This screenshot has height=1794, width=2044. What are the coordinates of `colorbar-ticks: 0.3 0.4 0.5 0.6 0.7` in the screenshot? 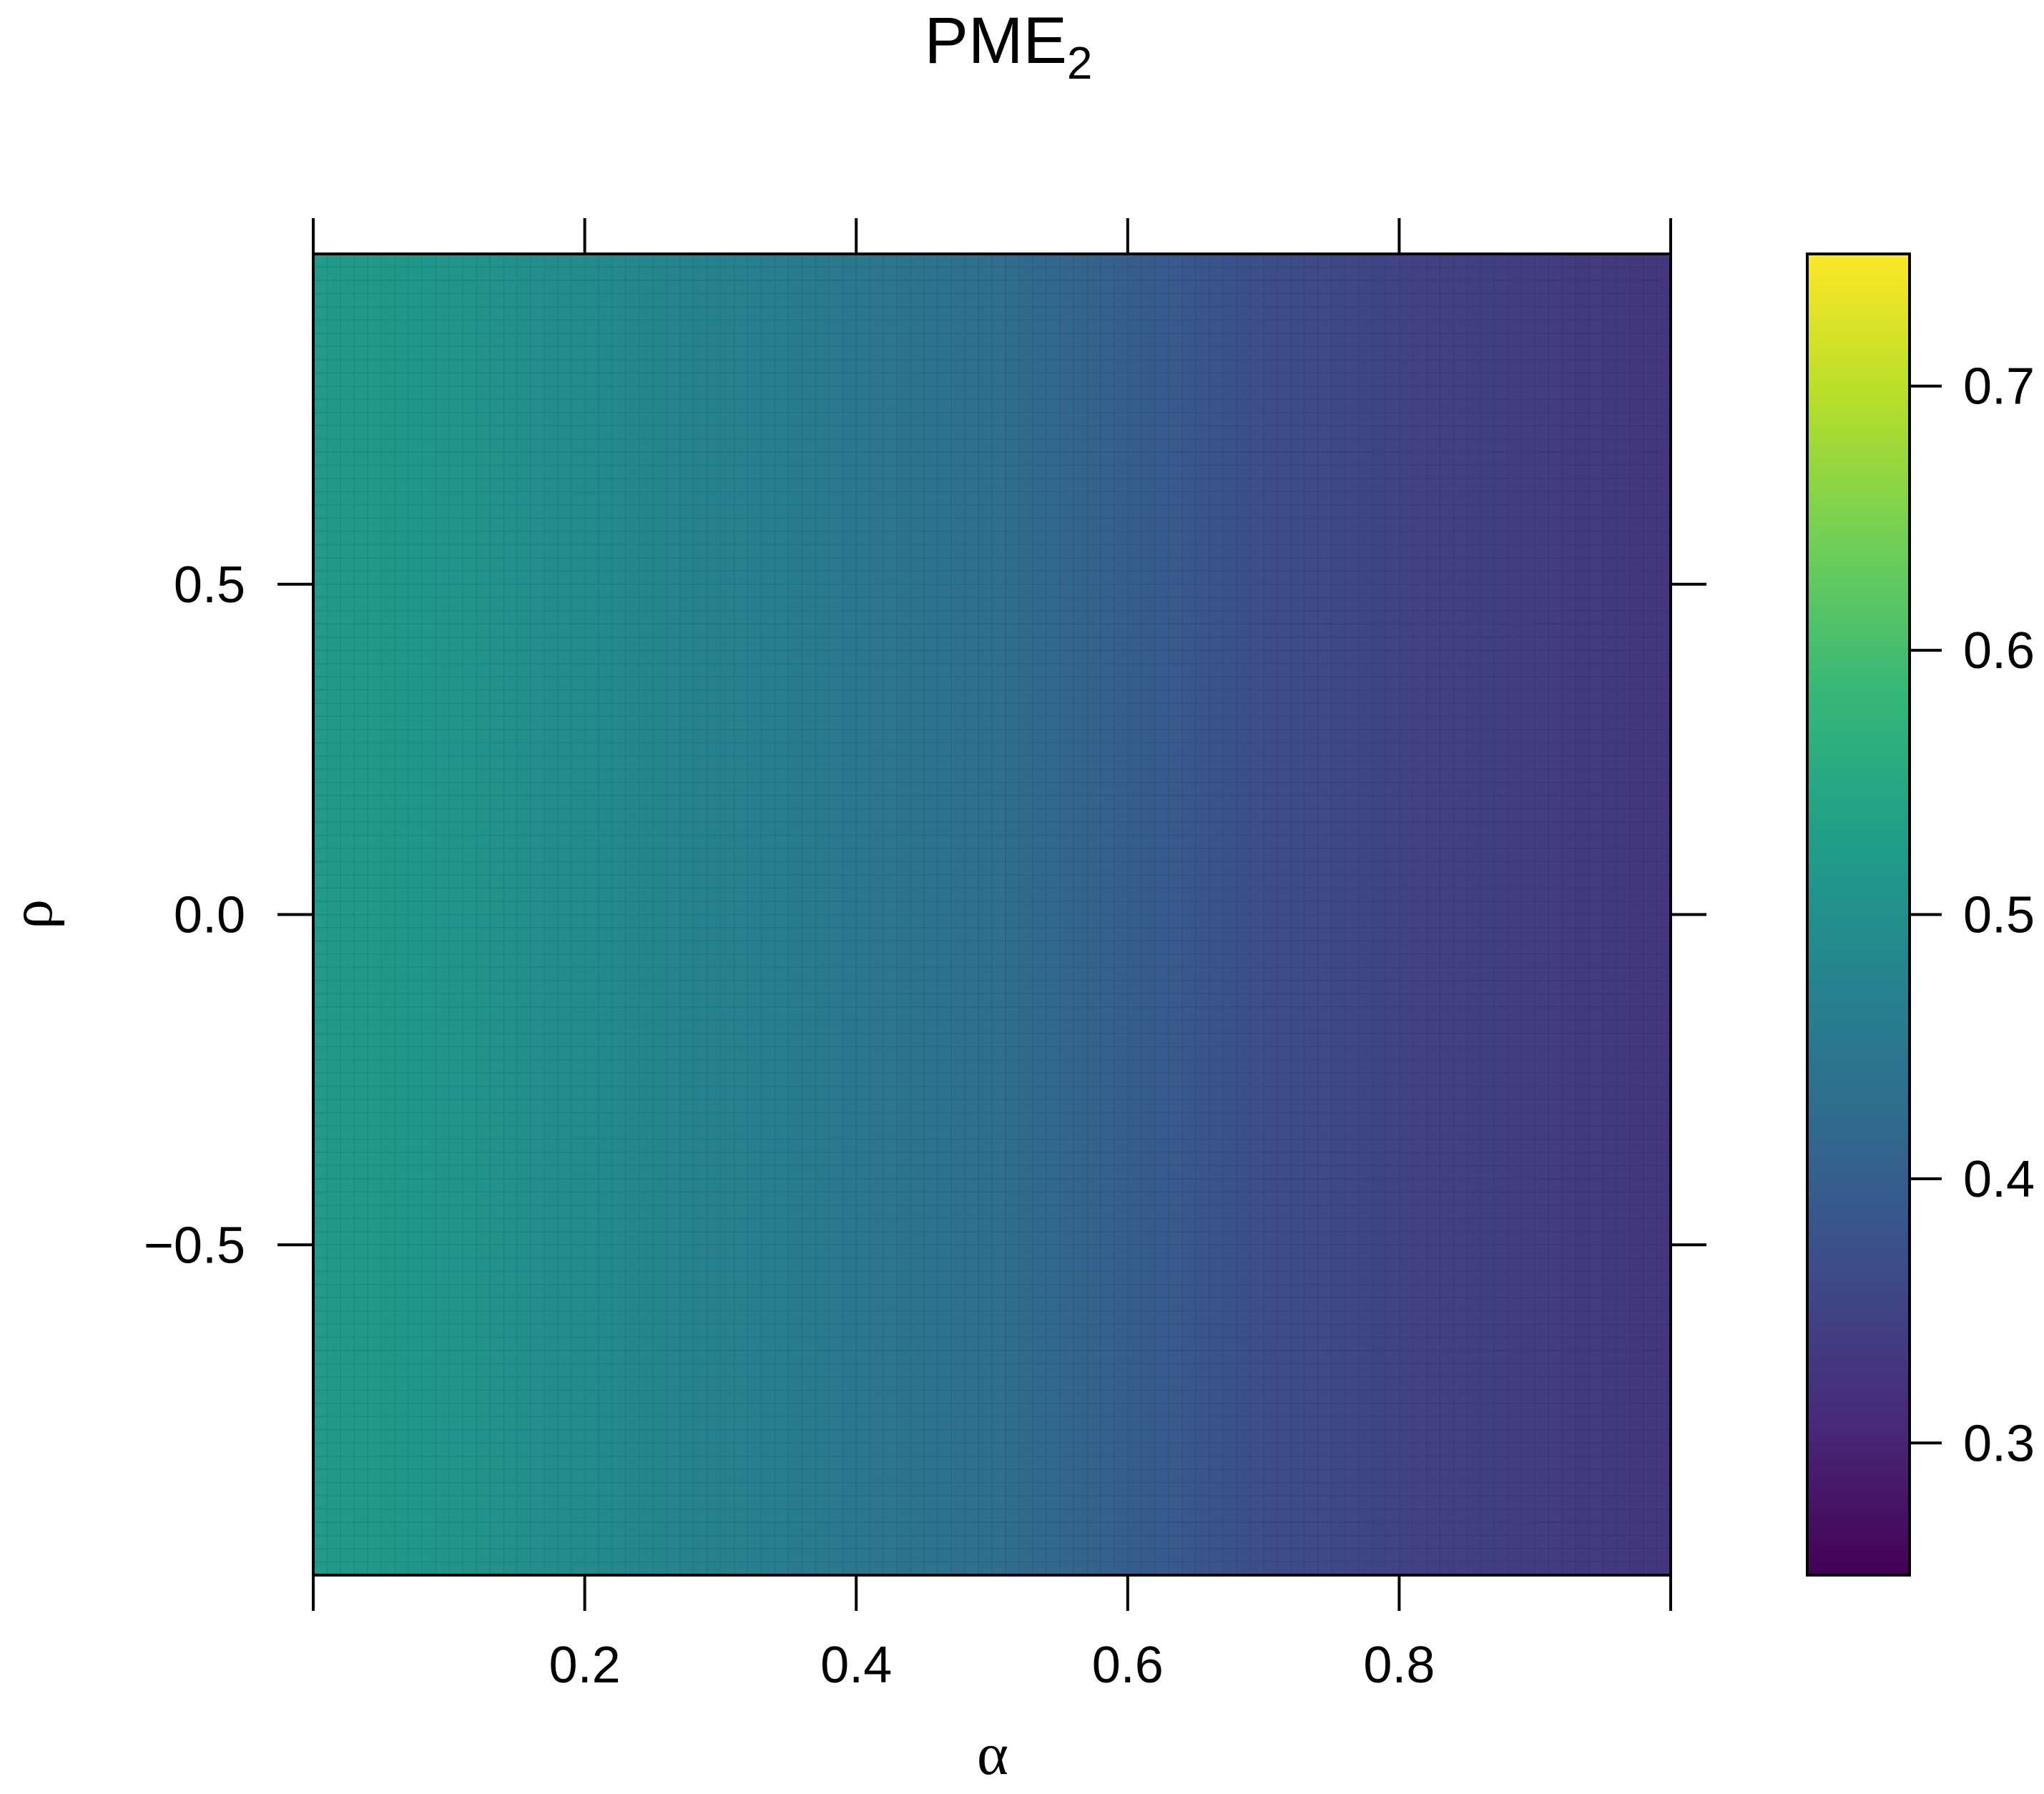 It's located at (1972, 915).